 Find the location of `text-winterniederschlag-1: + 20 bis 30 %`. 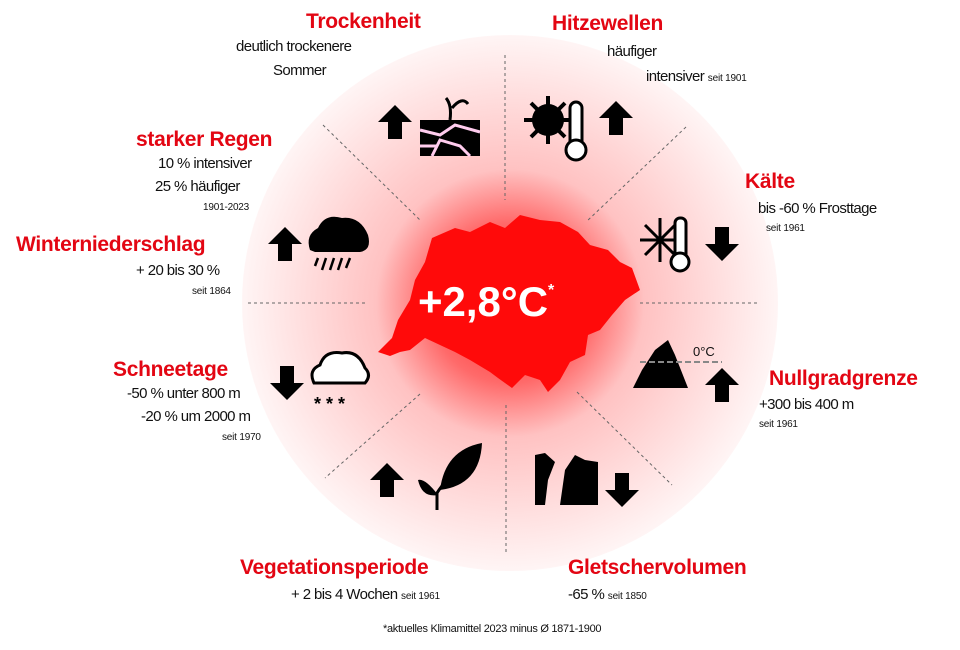

text-winterniederschlag-1: + 20 bis 30 % is located at coordinates (178, 270).